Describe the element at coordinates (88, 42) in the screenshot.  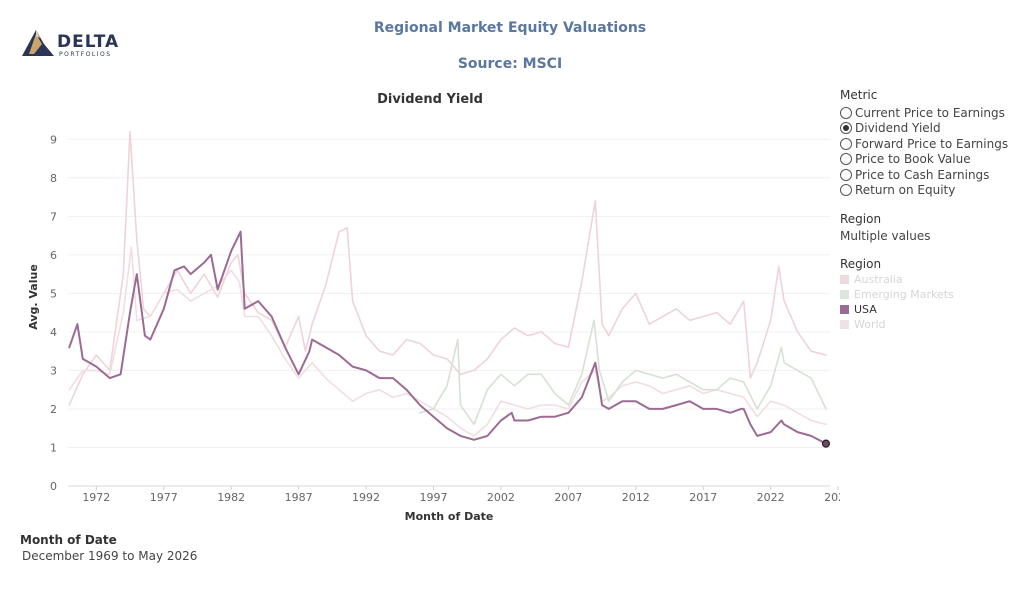
I see `logo-name: DELTA` at that location.